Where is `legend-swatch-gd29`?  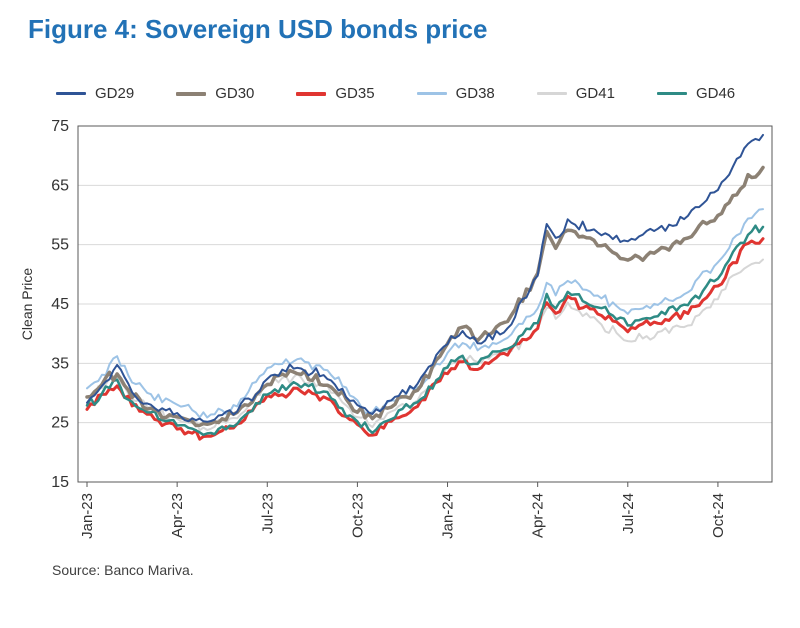 legend-swatch-gd29 is located at coordinates (71, 93).